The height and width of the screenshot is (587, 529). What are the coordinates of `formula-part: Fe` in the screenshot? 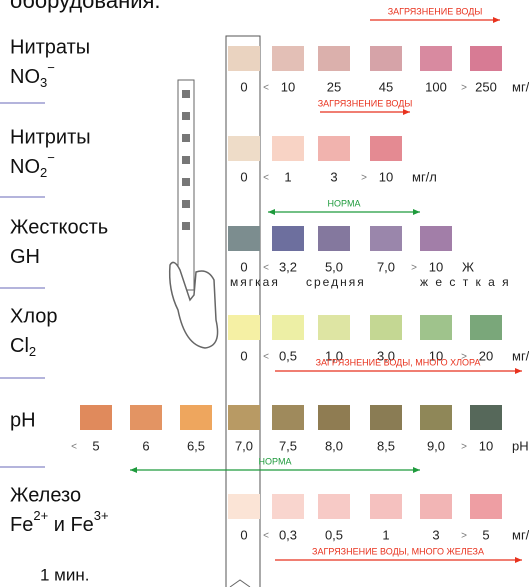 It's located at (21, 525).